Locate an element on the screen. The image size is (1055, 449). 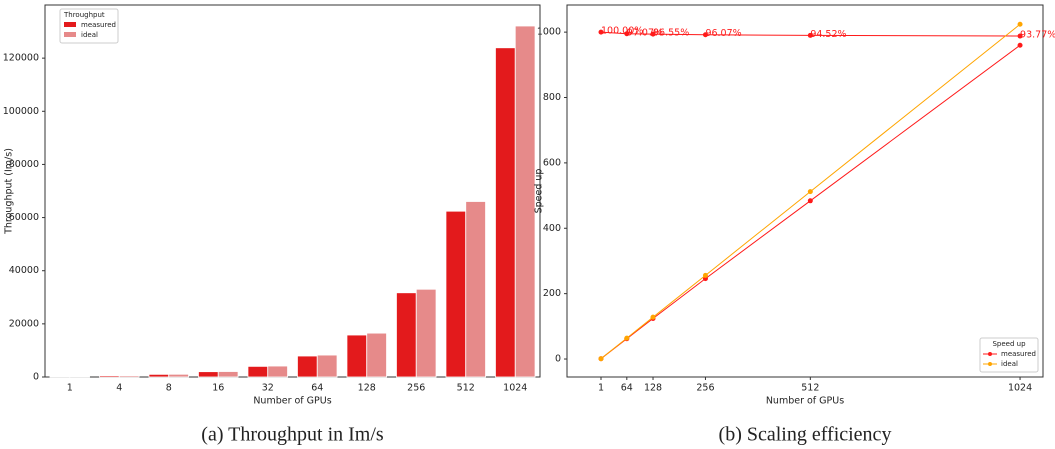
legend-title: Speed up is located at coordinates (1009, 344).